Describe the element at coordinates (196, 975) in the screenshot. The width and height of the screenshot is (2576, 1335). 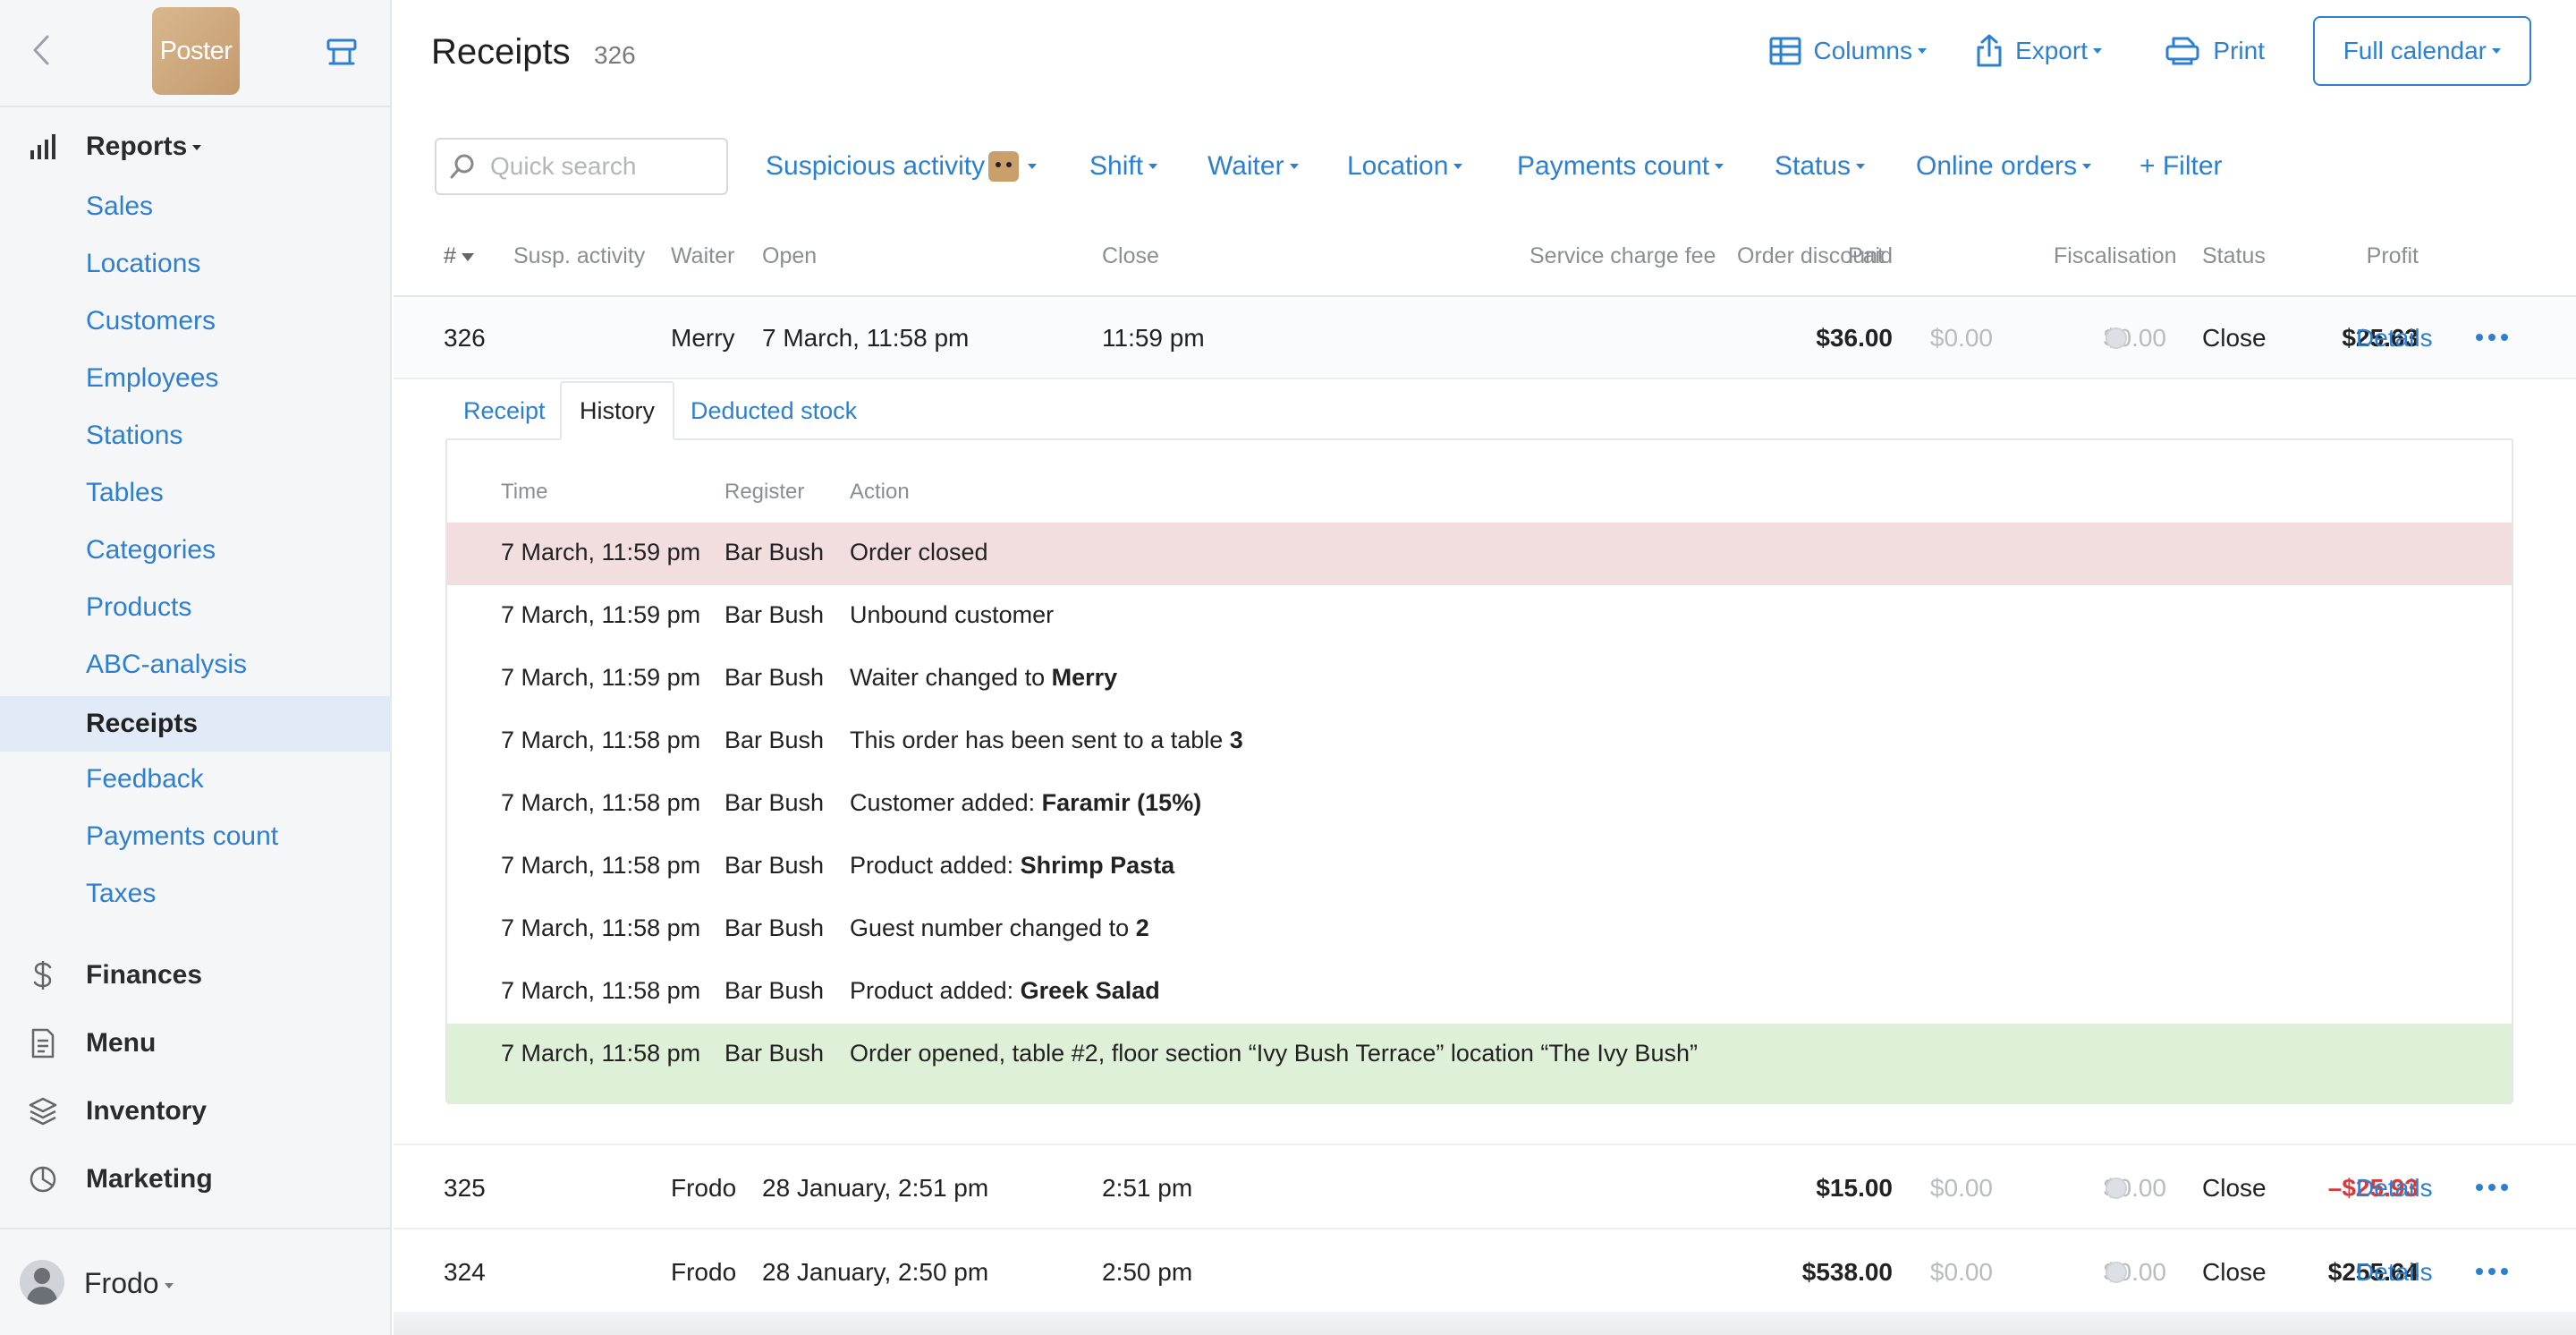
I see `nav-finances: Finances` at that location.